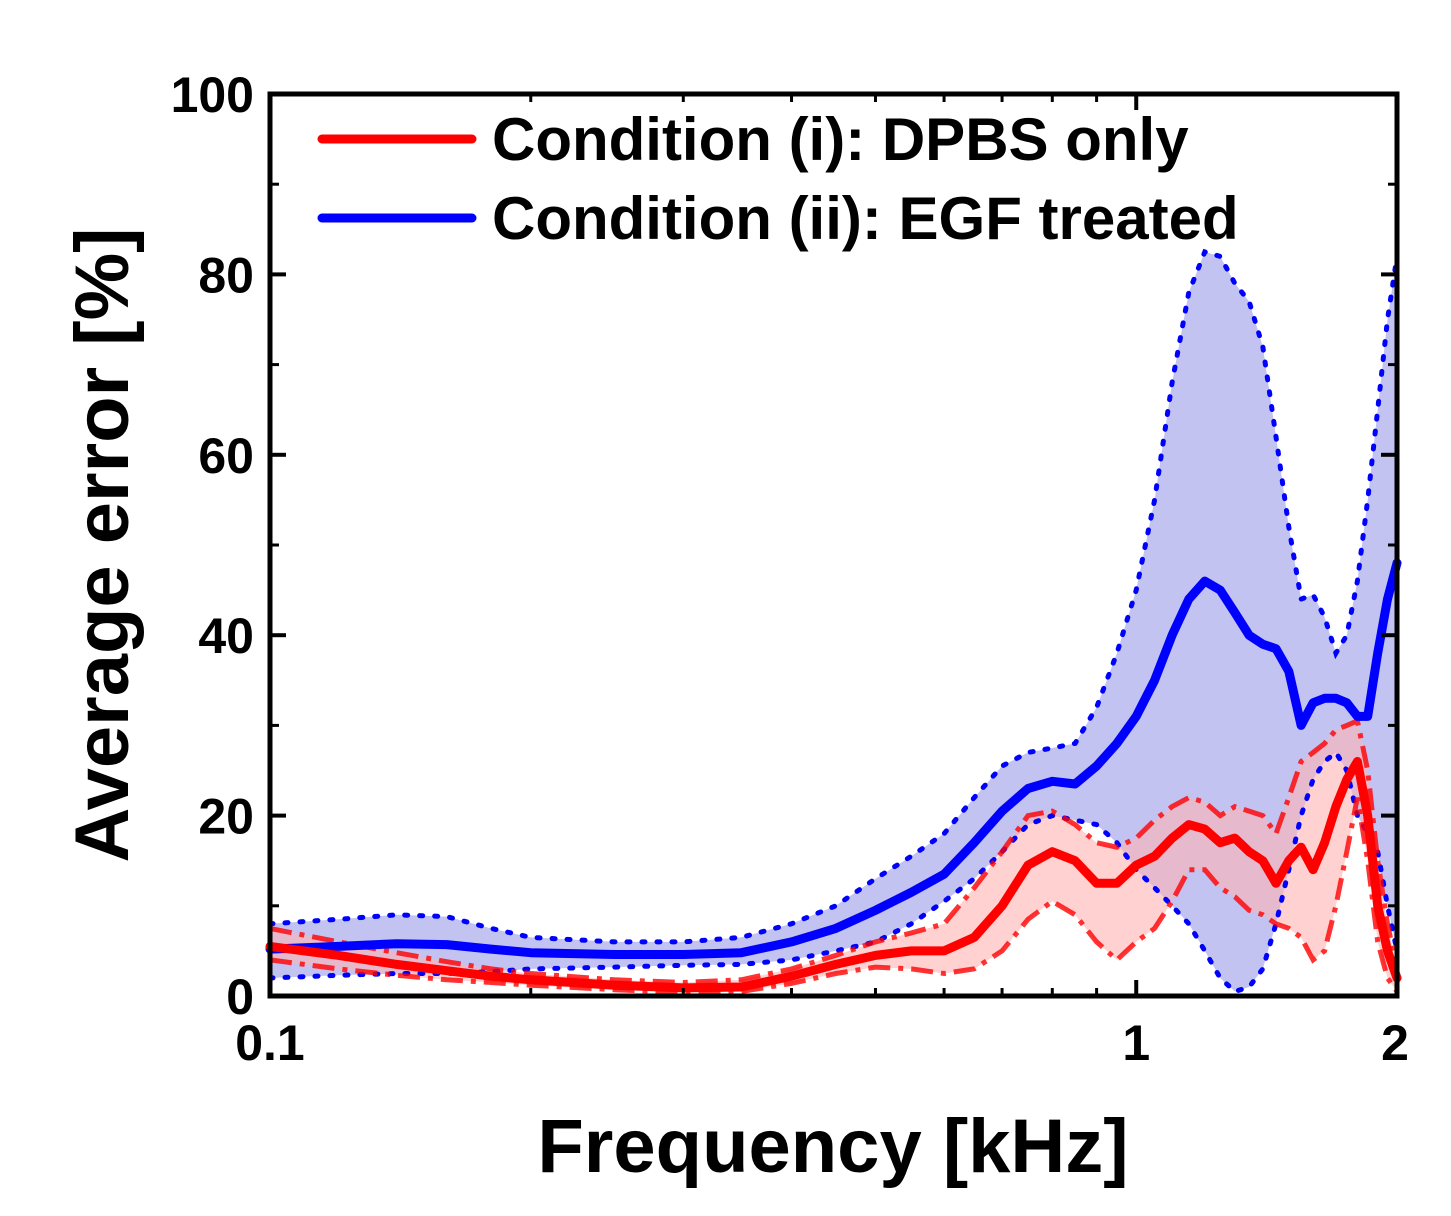 This screenshot has width=1451, height=1216. Describe the element at coordinates (840, 139) in the screenshot. I see `legend-label-series-0: Condition (i): DPBS only` at that location.